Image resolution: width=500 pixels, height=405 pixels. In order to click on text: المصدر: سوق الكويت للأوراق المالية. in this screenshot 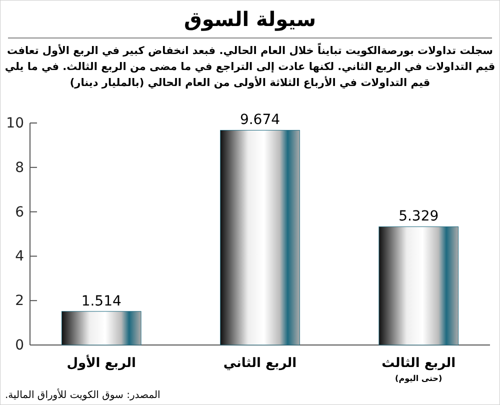, I will do `click(82, 394)`.